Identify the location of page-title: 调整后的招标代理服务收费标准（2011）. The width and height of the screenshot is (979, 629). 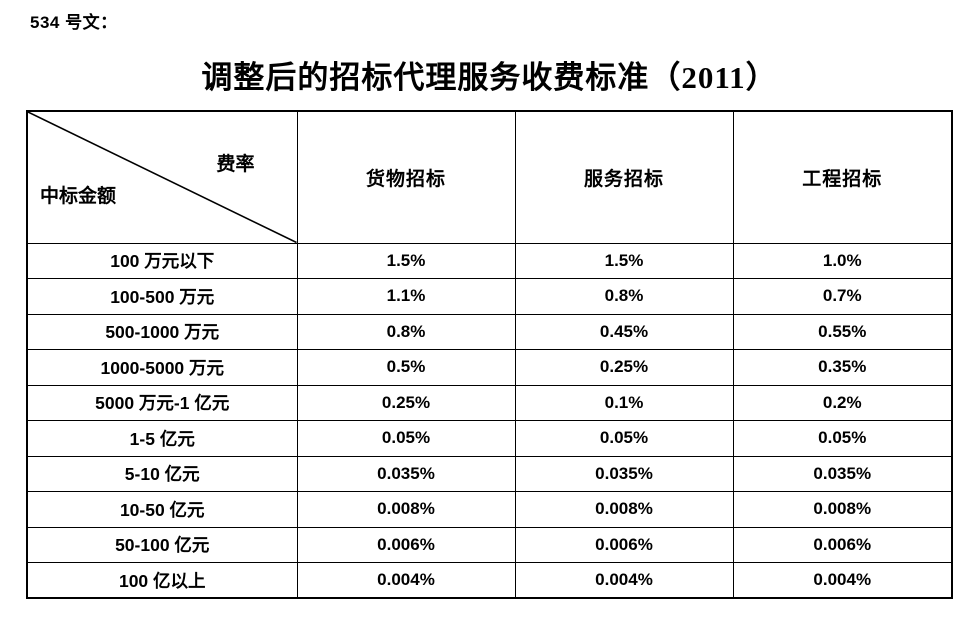
(489, 77).